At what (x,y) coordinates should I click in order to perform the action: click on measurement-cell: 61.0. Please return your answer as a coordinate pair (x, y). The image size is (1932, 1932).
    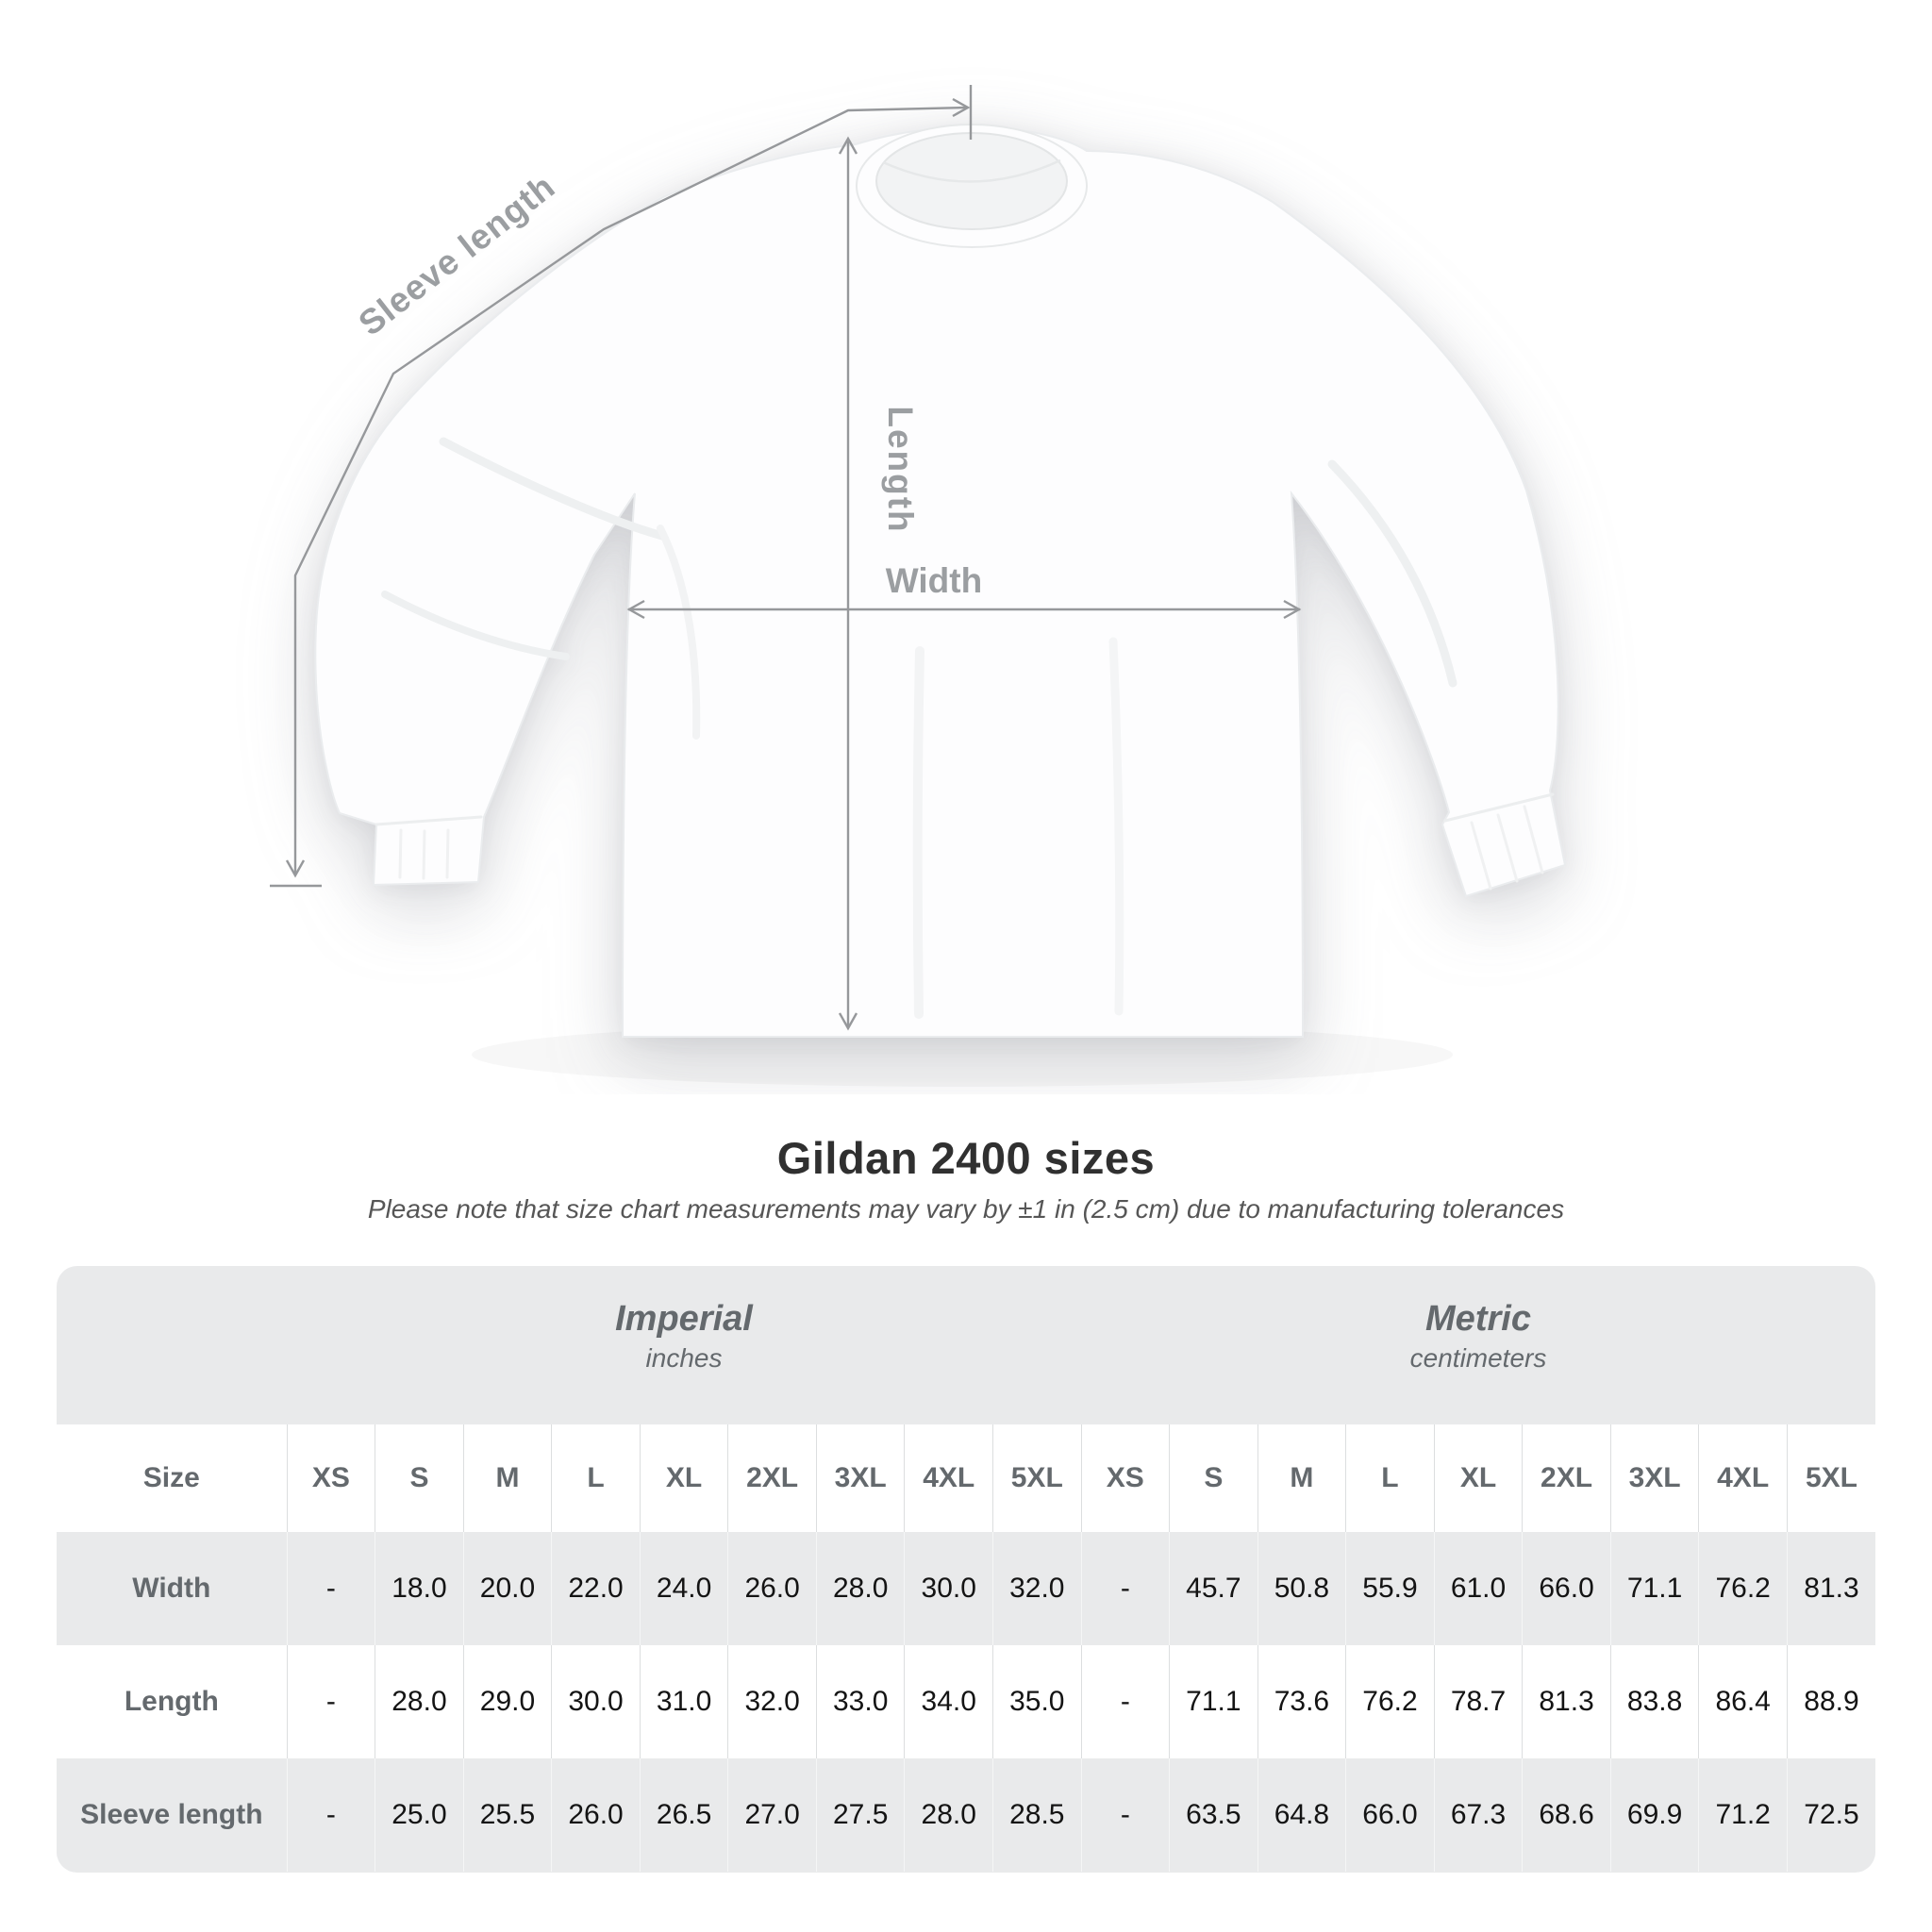
    Looking at the image, I should click on (1478, 1589).